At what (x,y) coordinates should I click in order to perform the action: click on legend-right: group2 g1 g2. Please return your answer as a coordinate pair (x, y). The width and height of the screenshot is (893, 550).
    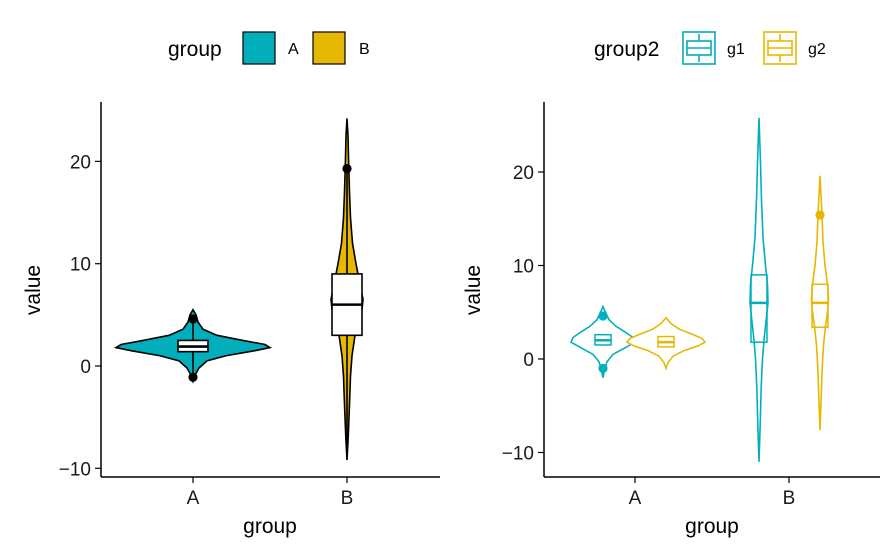
    Looking at the image, I should click on (710, 48).